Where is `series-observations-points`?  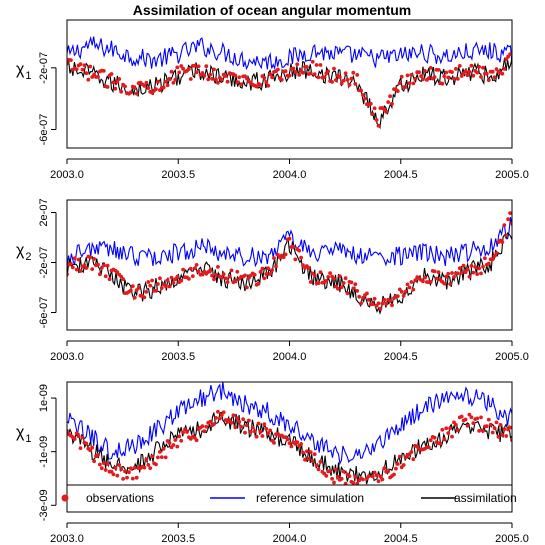
series-observations-points is located at coordinates (289, 261).